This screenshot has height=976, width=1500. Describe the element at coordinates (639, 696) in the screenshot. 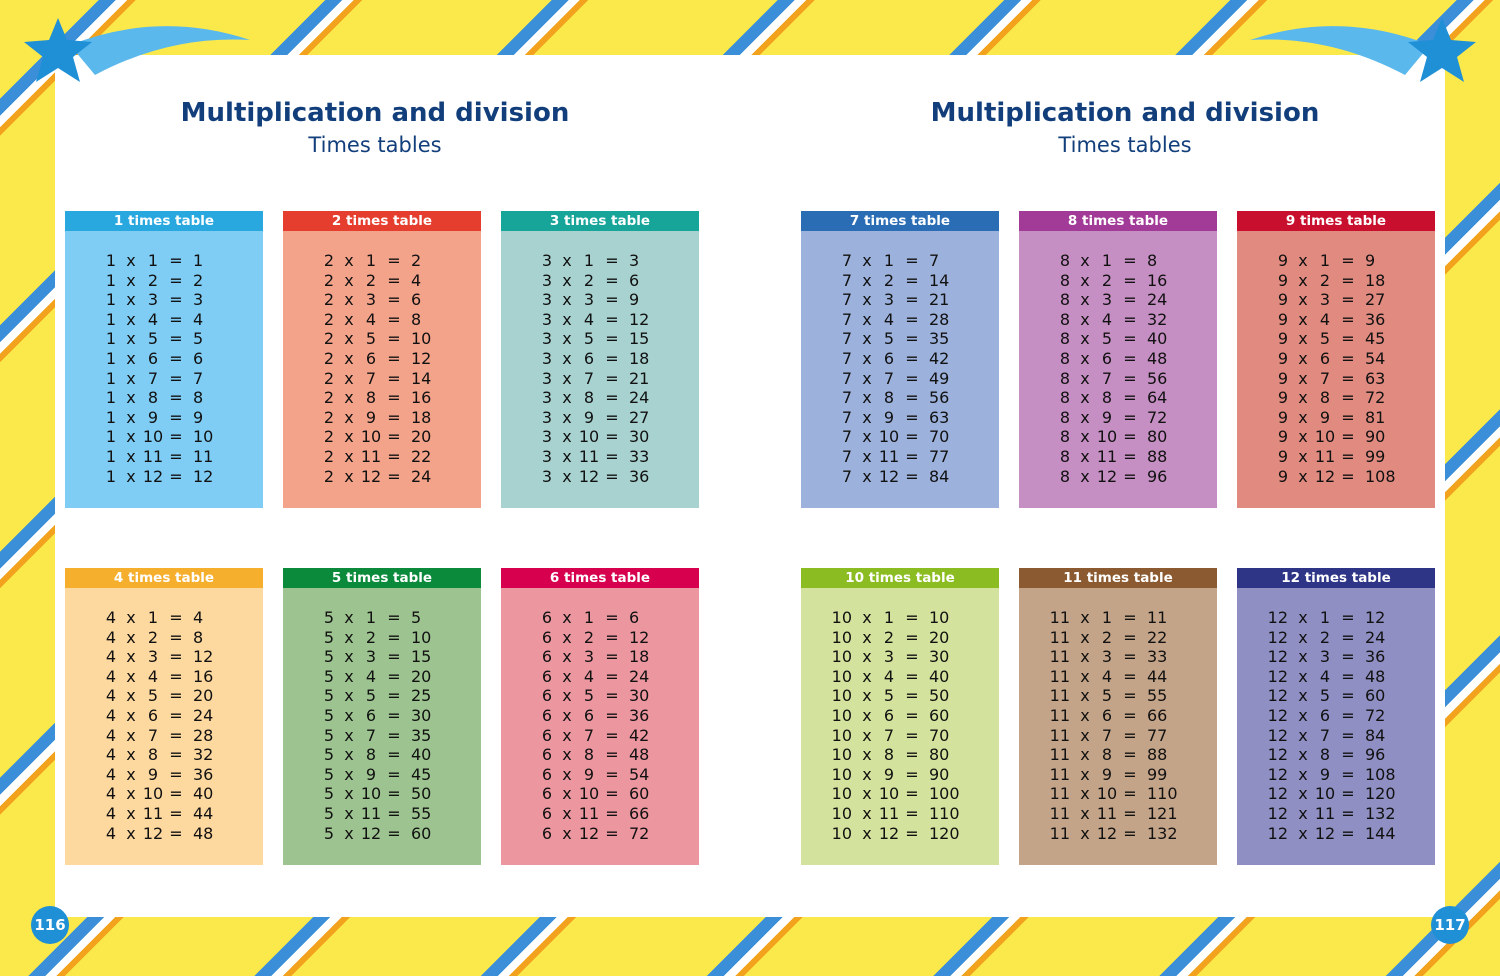

I see `table-cell: 30` at that location.